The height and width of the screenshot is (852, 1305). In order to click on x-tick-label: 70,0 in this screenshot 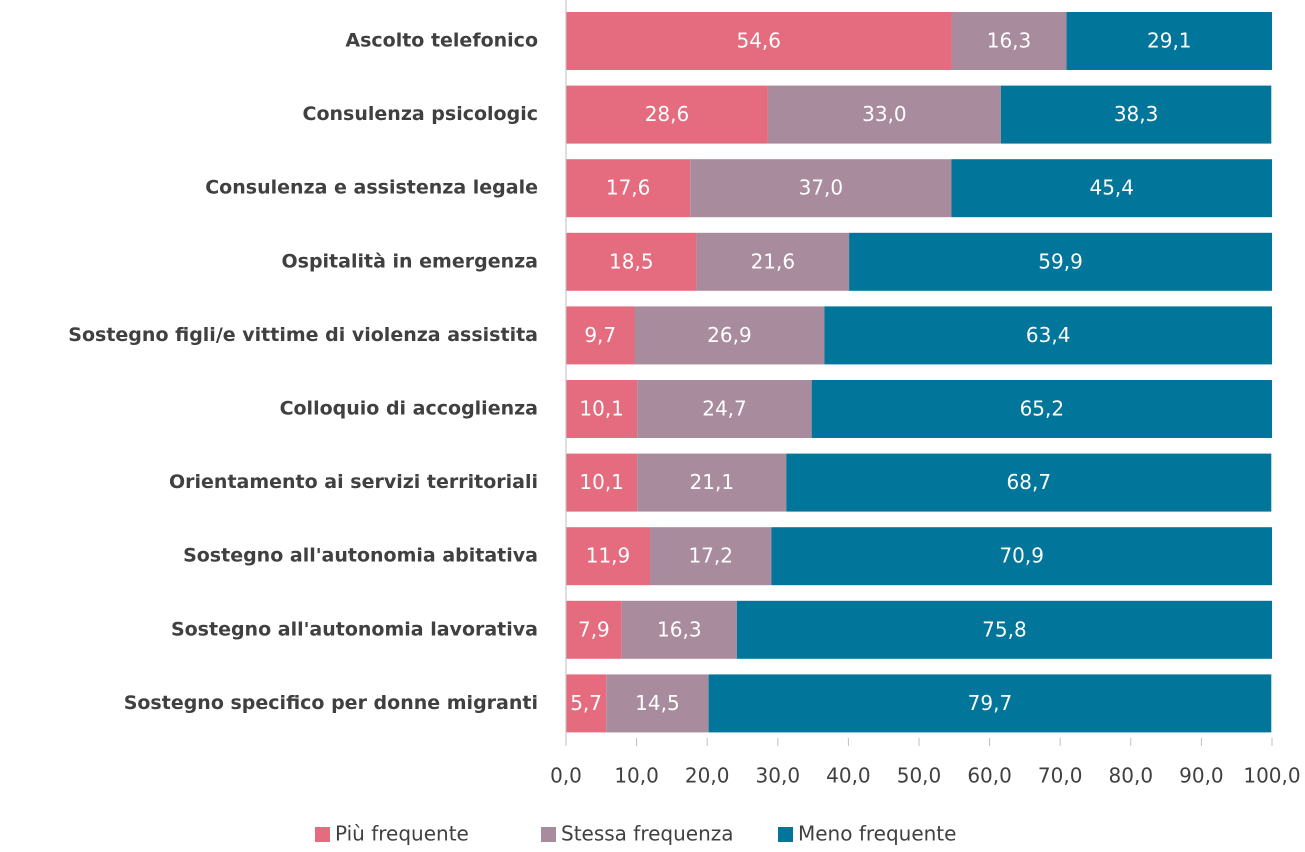, I will do `click(1060, 776)`.